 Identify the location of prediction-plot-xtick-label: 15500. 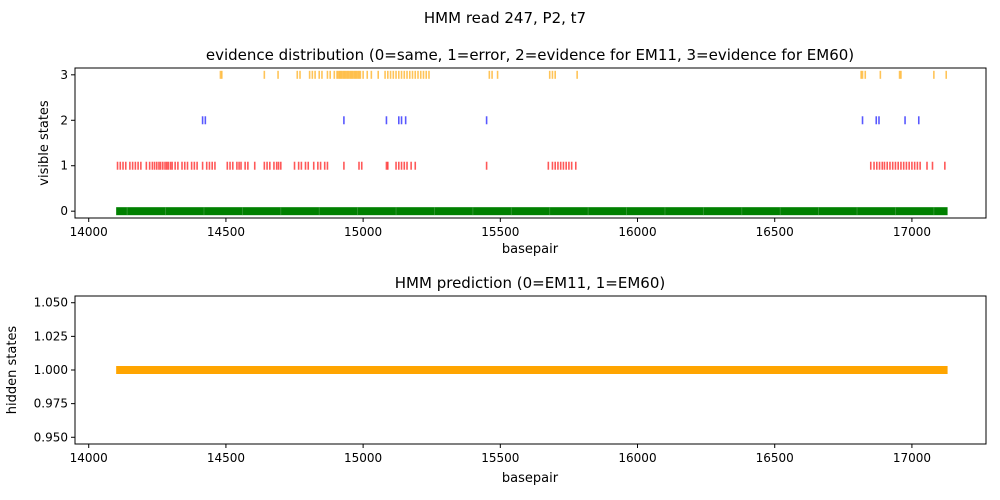
(500, 458).